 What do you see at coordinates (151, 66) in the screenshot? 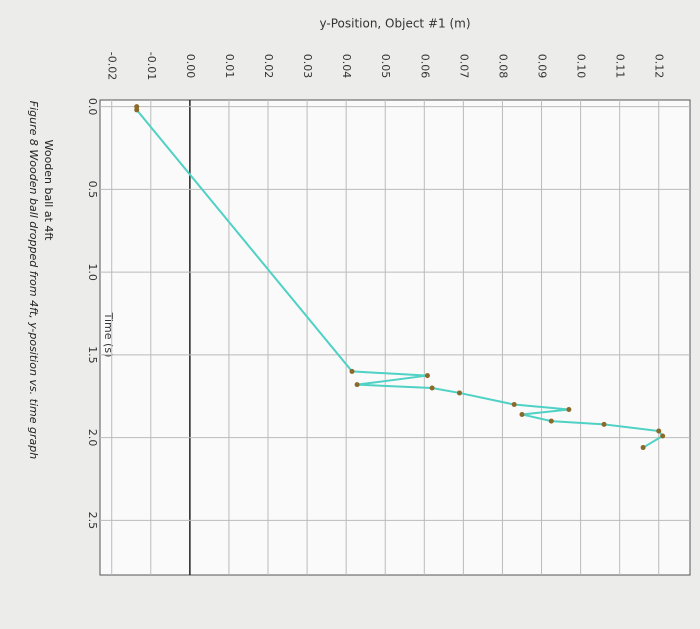
I see `y-tick-label: -0.01` at bounding box center [151, 66].